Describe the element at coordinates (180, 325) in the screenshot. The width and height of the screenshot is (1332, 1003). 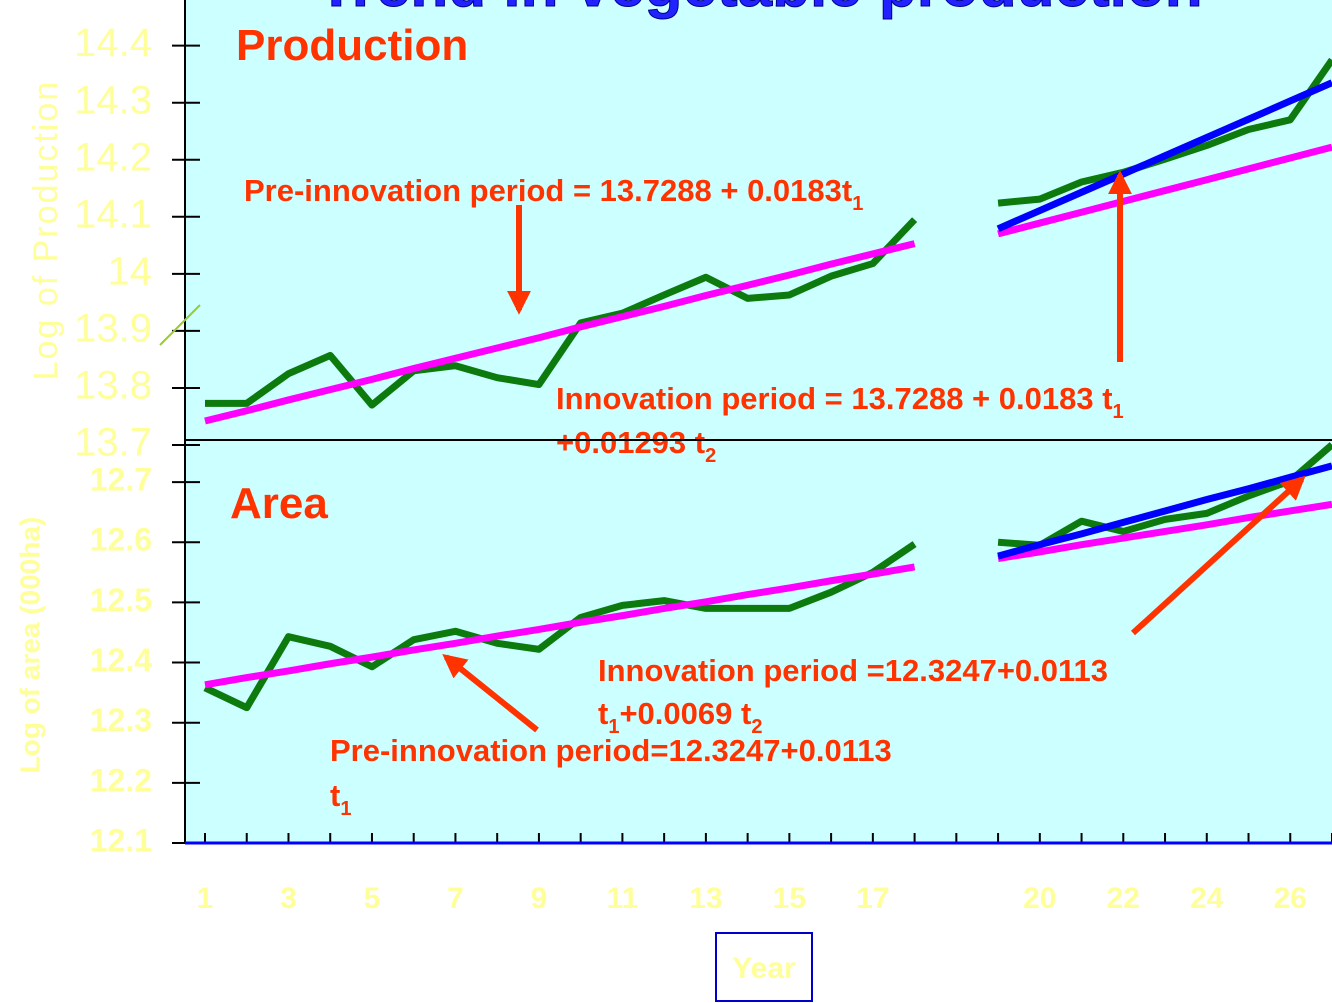
I see `decoration` at that location.